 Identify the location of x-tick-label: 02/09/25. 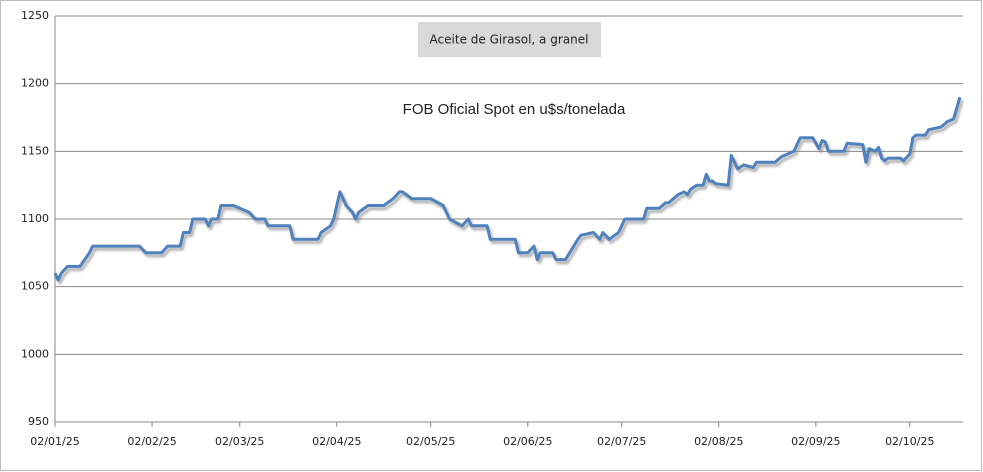
(815, 441).